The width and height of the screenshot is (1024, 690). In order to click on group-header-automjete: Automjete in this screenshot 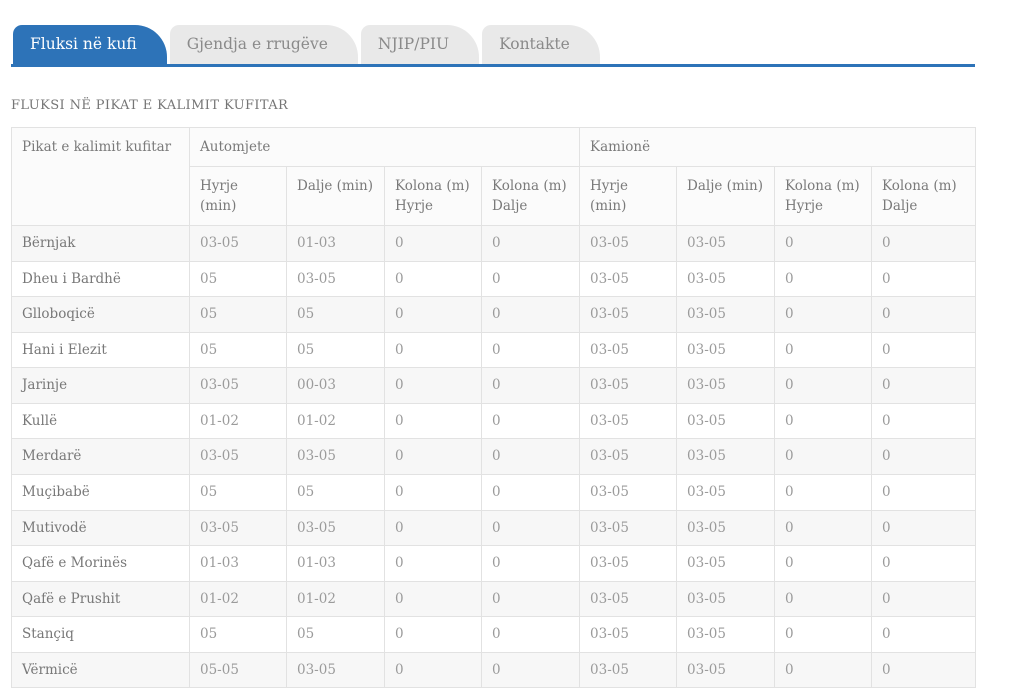, I will do `click(384, 147)`.